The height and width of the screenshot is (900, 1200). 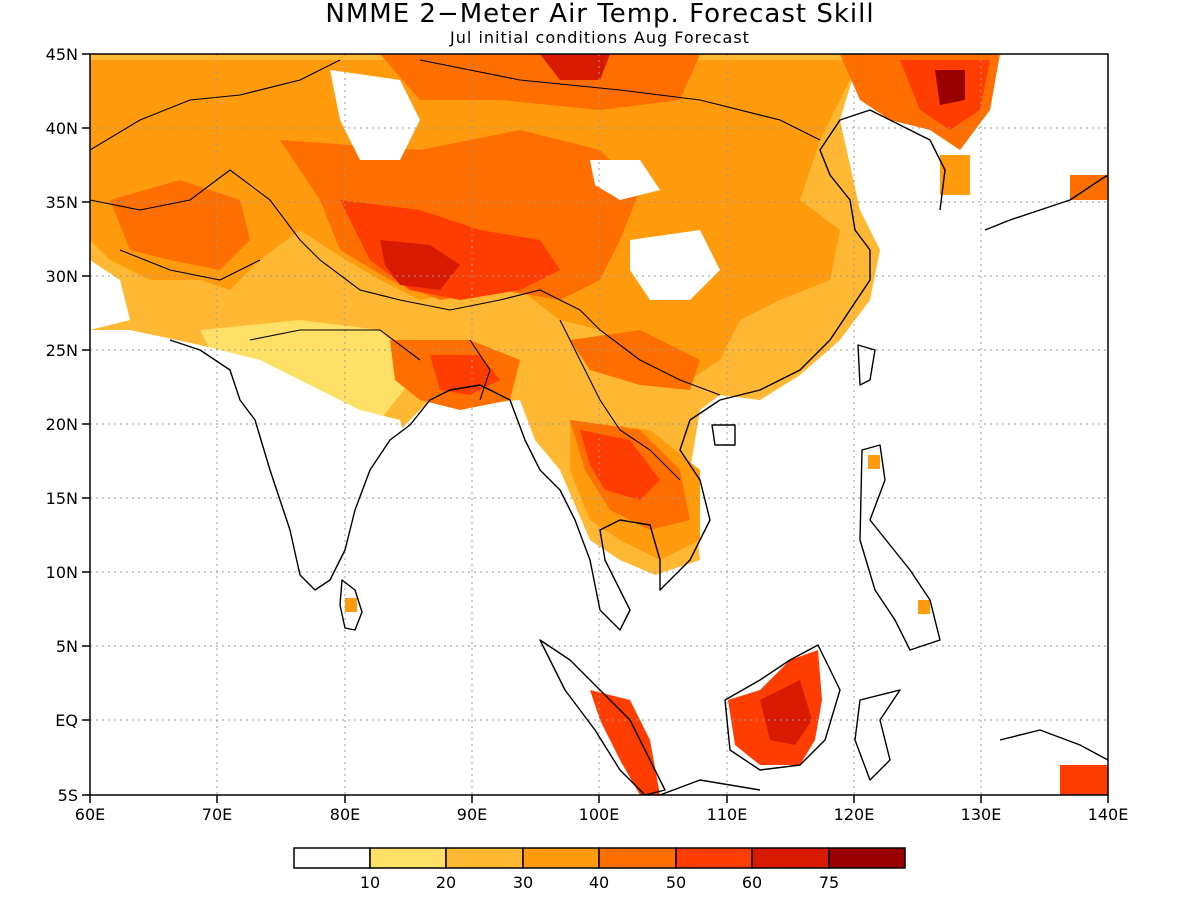 What do you see at coordinates (786, 712) in the screenshot?
I see `skill-area-borneo-core` at bounding box center [786, 712].